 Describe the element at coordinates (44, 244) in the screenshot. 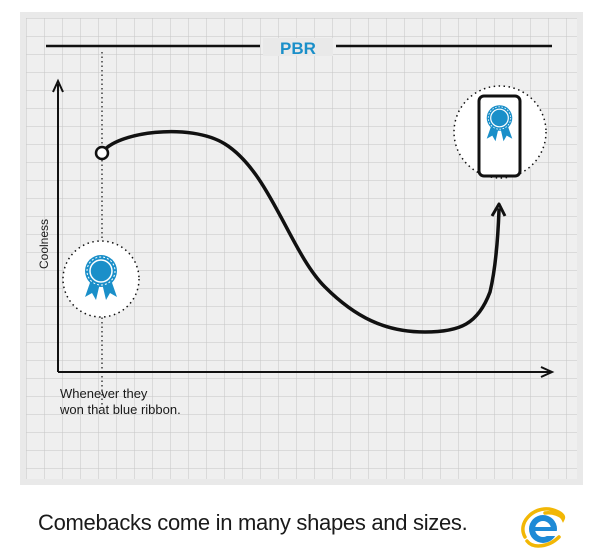

I see `y-axis-label: Coolness` at that location.